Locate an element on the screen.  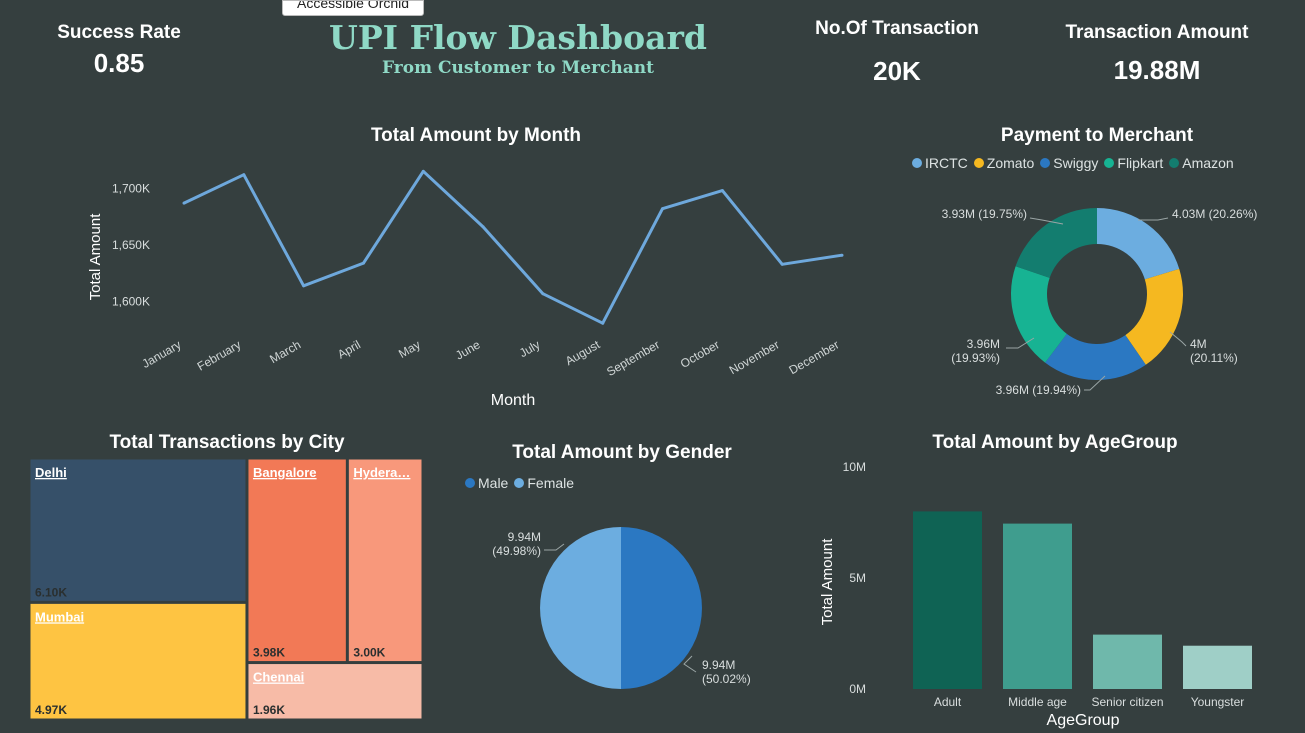
treemap-cell-bangalore is located at coordinates (297, 560).